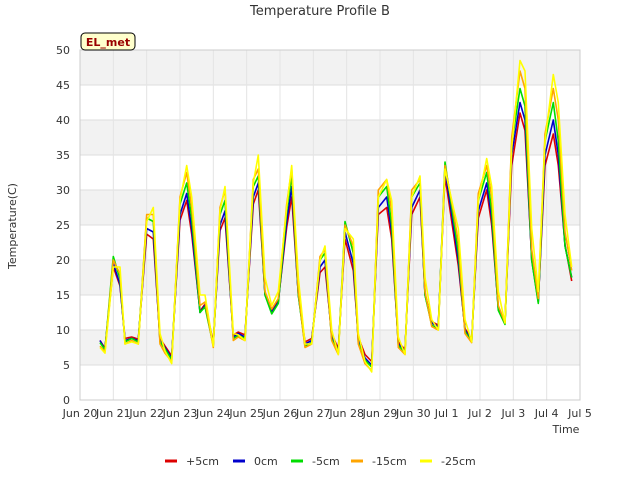 The height and width of the screenshot is (480, 640). I want to click on y-tick-label: 25, so click(63, 225).